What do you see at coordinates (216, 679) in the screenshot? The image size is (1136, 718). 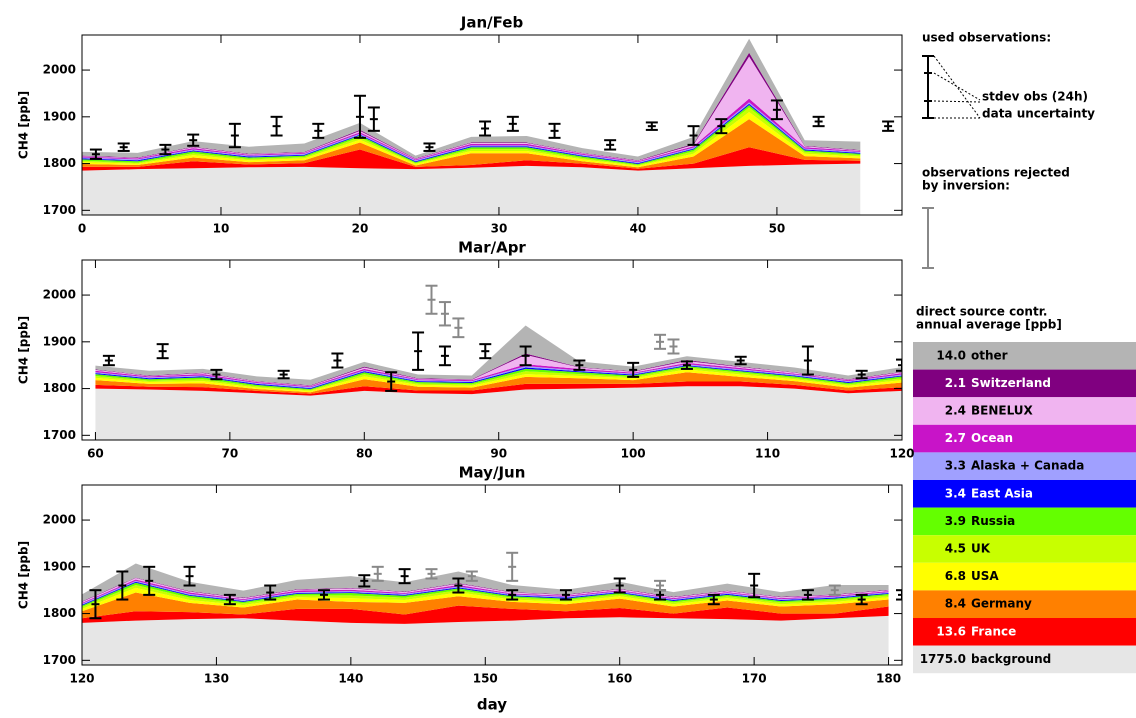 I see `x-tick-label: 130` at bounding box center [216, 679].